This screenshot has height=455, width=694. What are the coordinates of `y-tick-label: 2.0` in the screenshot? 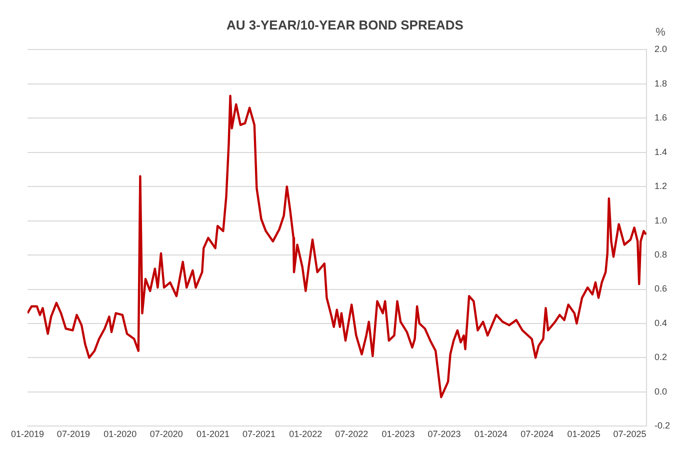 It's located at (661, 49).